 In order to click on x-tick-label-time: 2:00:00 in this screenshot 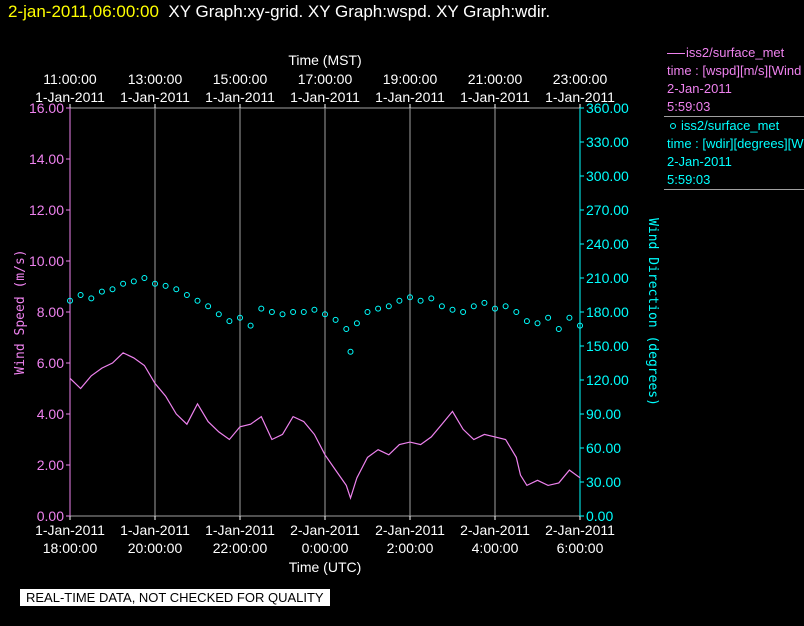, I will do `click(410, 548)`.